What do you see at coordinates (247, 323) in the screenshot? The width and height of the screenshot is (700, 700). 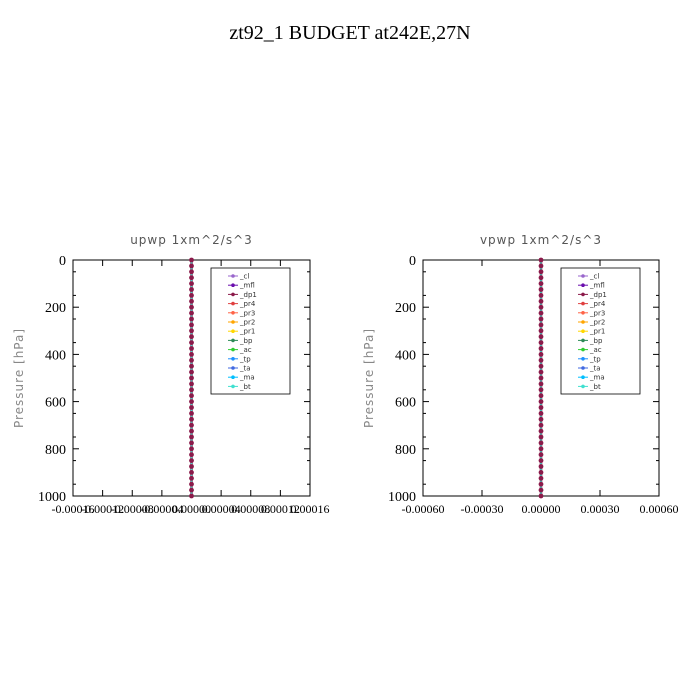 I see `legend-label: _pr2` at bounding box center [247, 323].